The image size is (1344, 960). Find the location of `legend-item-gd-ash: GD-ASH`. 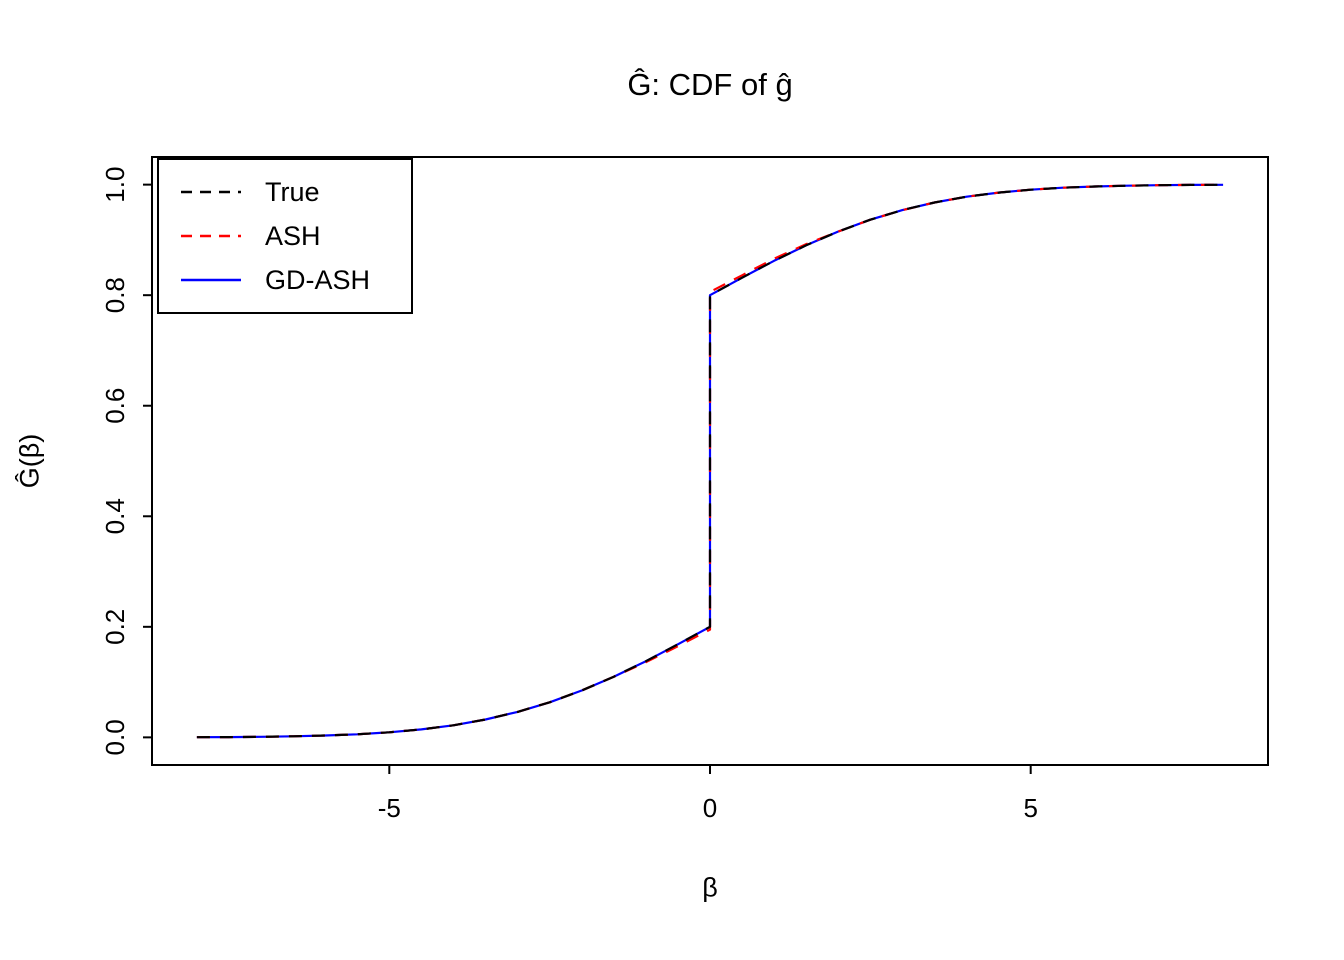

legend-item-gd-ash: GD-ASH is located at coordinates (285, 280).